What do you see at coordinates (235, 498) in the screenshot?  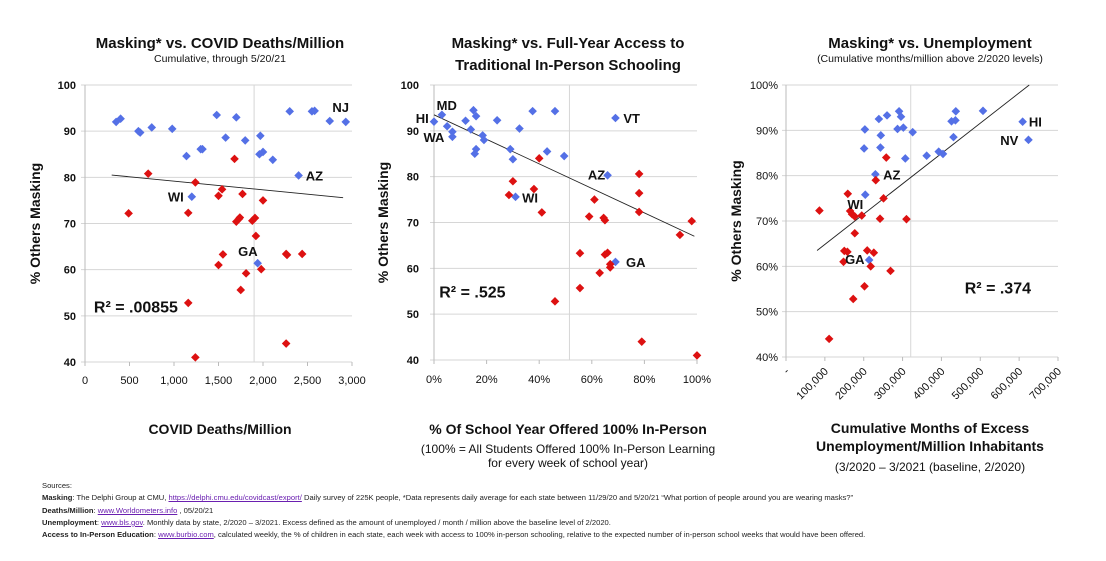 I see `masking-link: https://delphi.cmu.edu/covidcast/export/` at bounding box center [235, 498].